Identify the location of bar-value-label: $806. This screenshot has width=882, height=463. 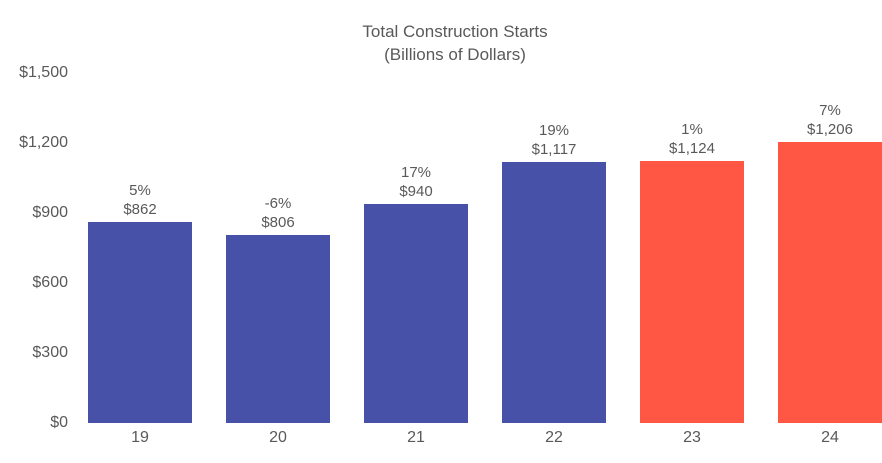
(278, 222).